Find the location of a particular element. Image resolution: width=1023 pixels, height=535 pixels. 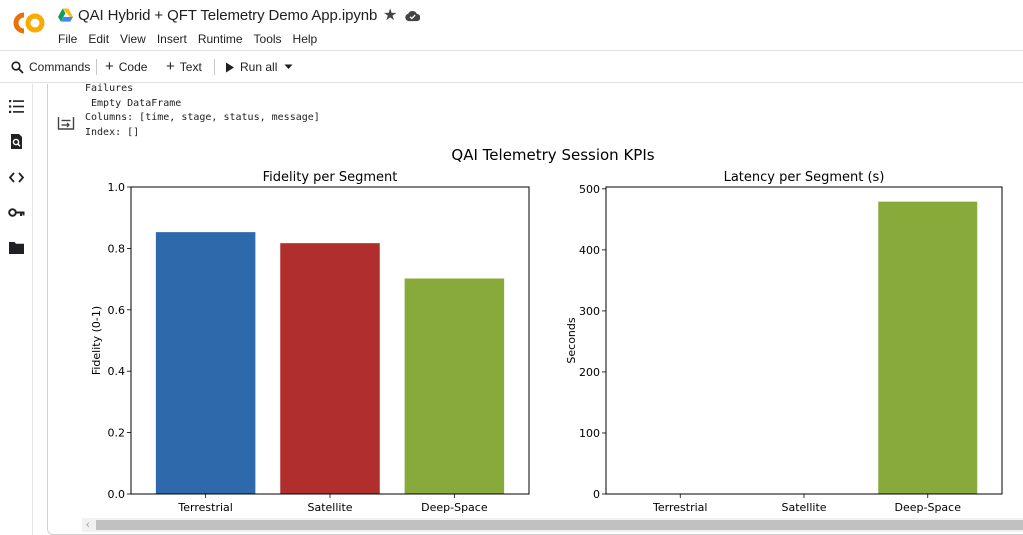

run-all-label: Run all is located at coordinates (259, 67).